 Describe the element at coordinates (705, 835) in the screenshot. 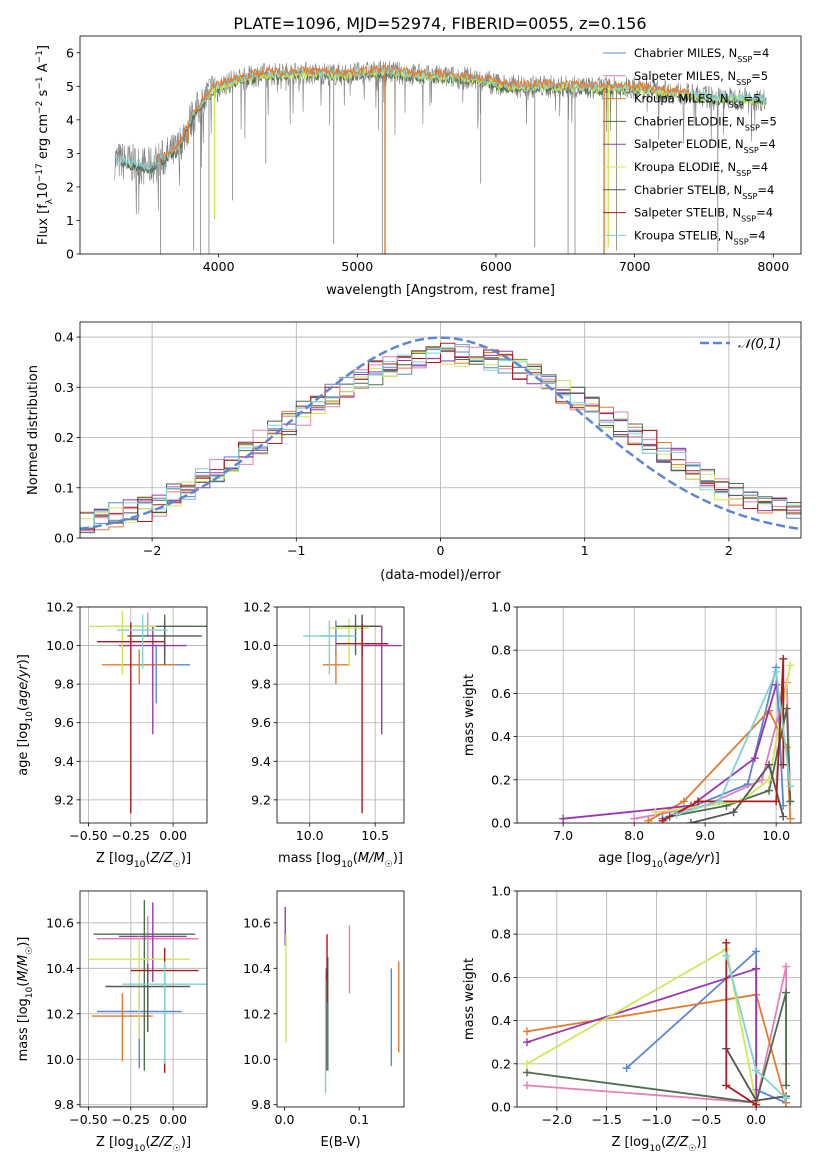

I see `x-tick-label: 9.0` at that location.